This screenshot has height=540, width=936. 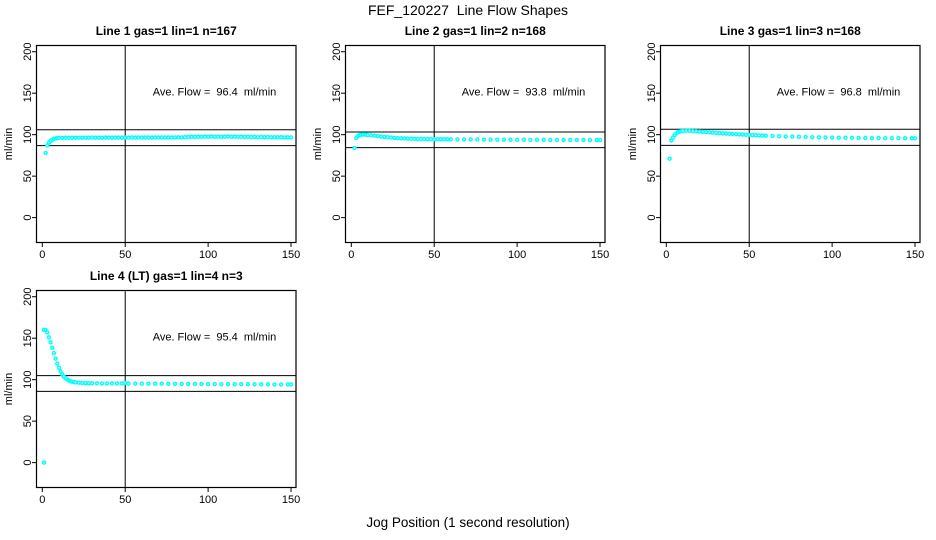 What do you see at coordinates (28, 134) in the screenshot?
I see `y-tick-label: 100` at bounding box center [28, 134].